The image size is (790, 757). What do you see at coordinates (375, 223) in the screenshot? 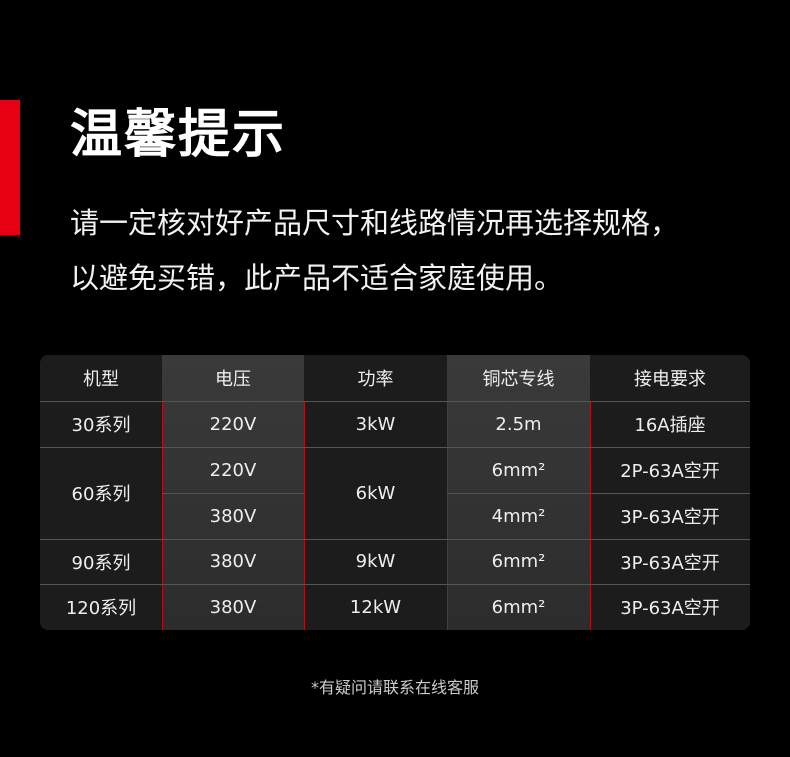
I see `description-line: 请一定核对好产品尺寸和线路情况再选择规格，` at bounding box center [375, 223].